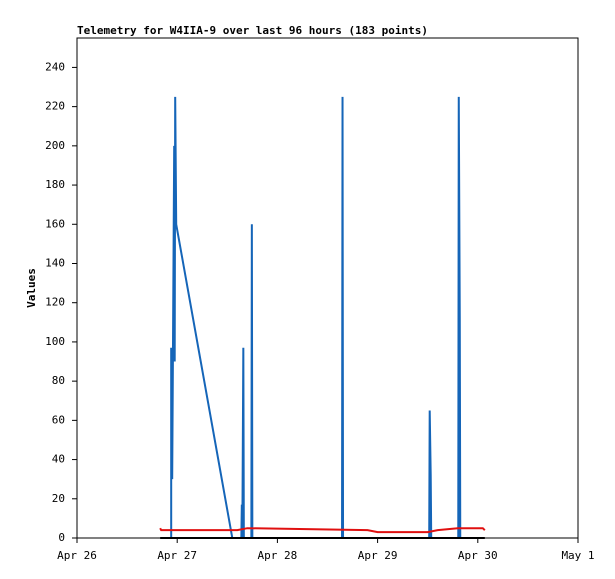 The image size is (615, 579). Describe the element at coordinates (478, 555) in the screenshot. I see `x-tick-label: Apr 30` at that location.